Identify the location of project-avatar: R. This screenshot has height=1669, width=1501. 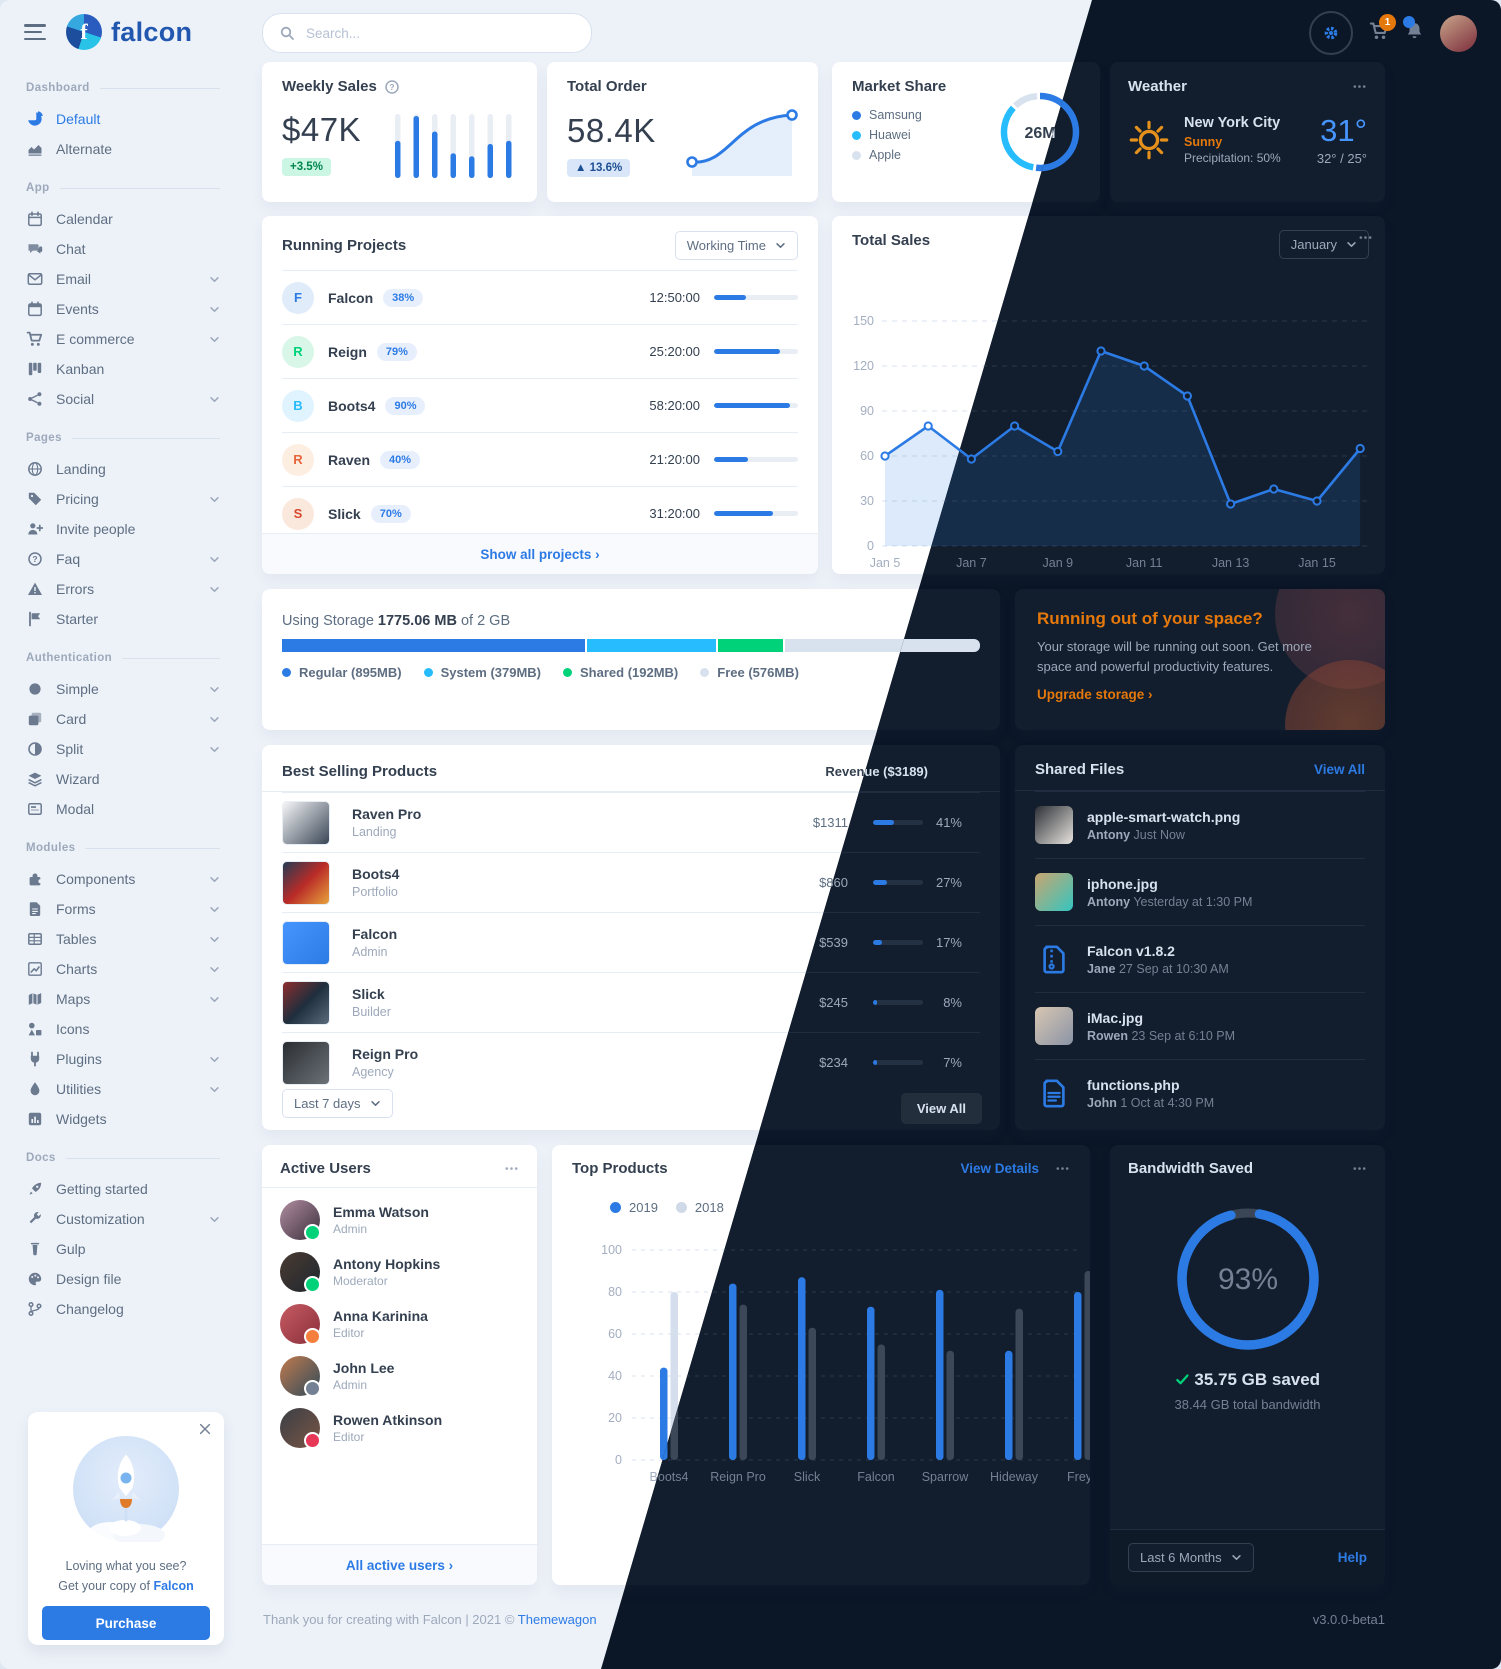
(298, 459).